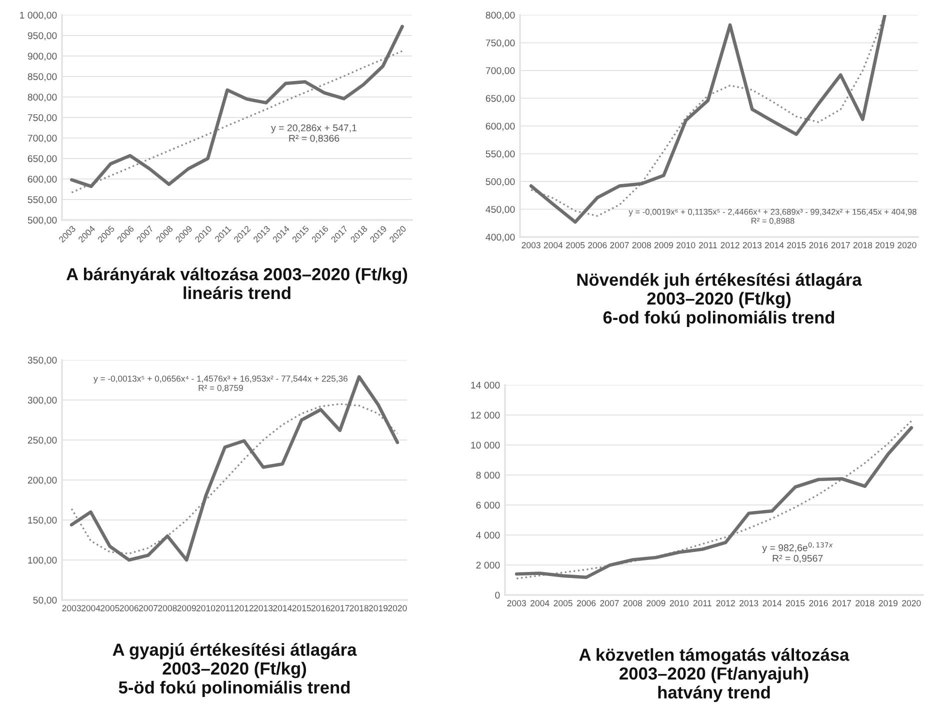 The image size is (930, 725). I want to click on annotation: y = 982,6e$^{0,137x}$ R² = 0,9567, so click(797, 552).